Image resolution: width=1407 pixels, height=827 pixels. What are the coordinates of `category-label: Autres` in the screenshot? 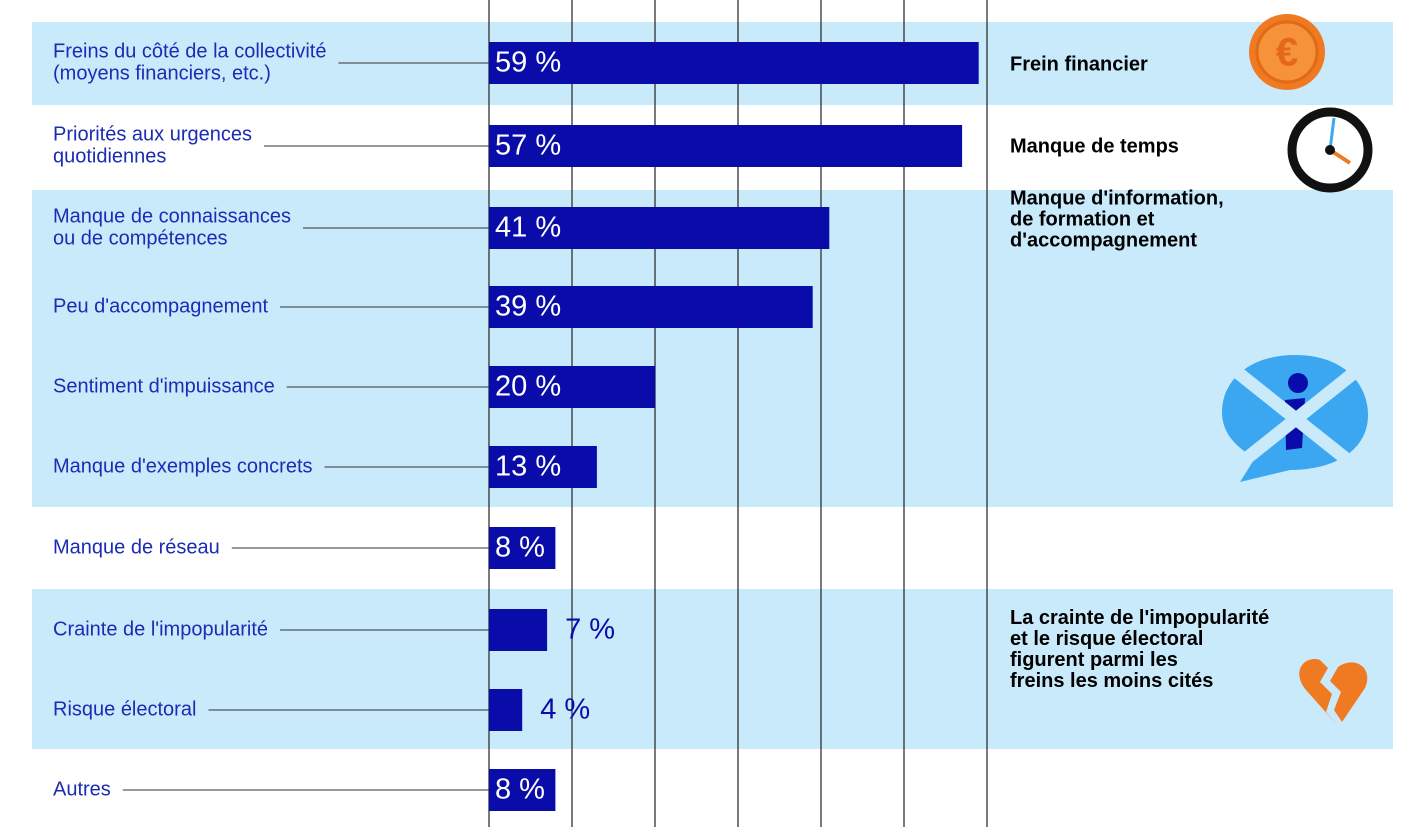 It's located at (82, 789).